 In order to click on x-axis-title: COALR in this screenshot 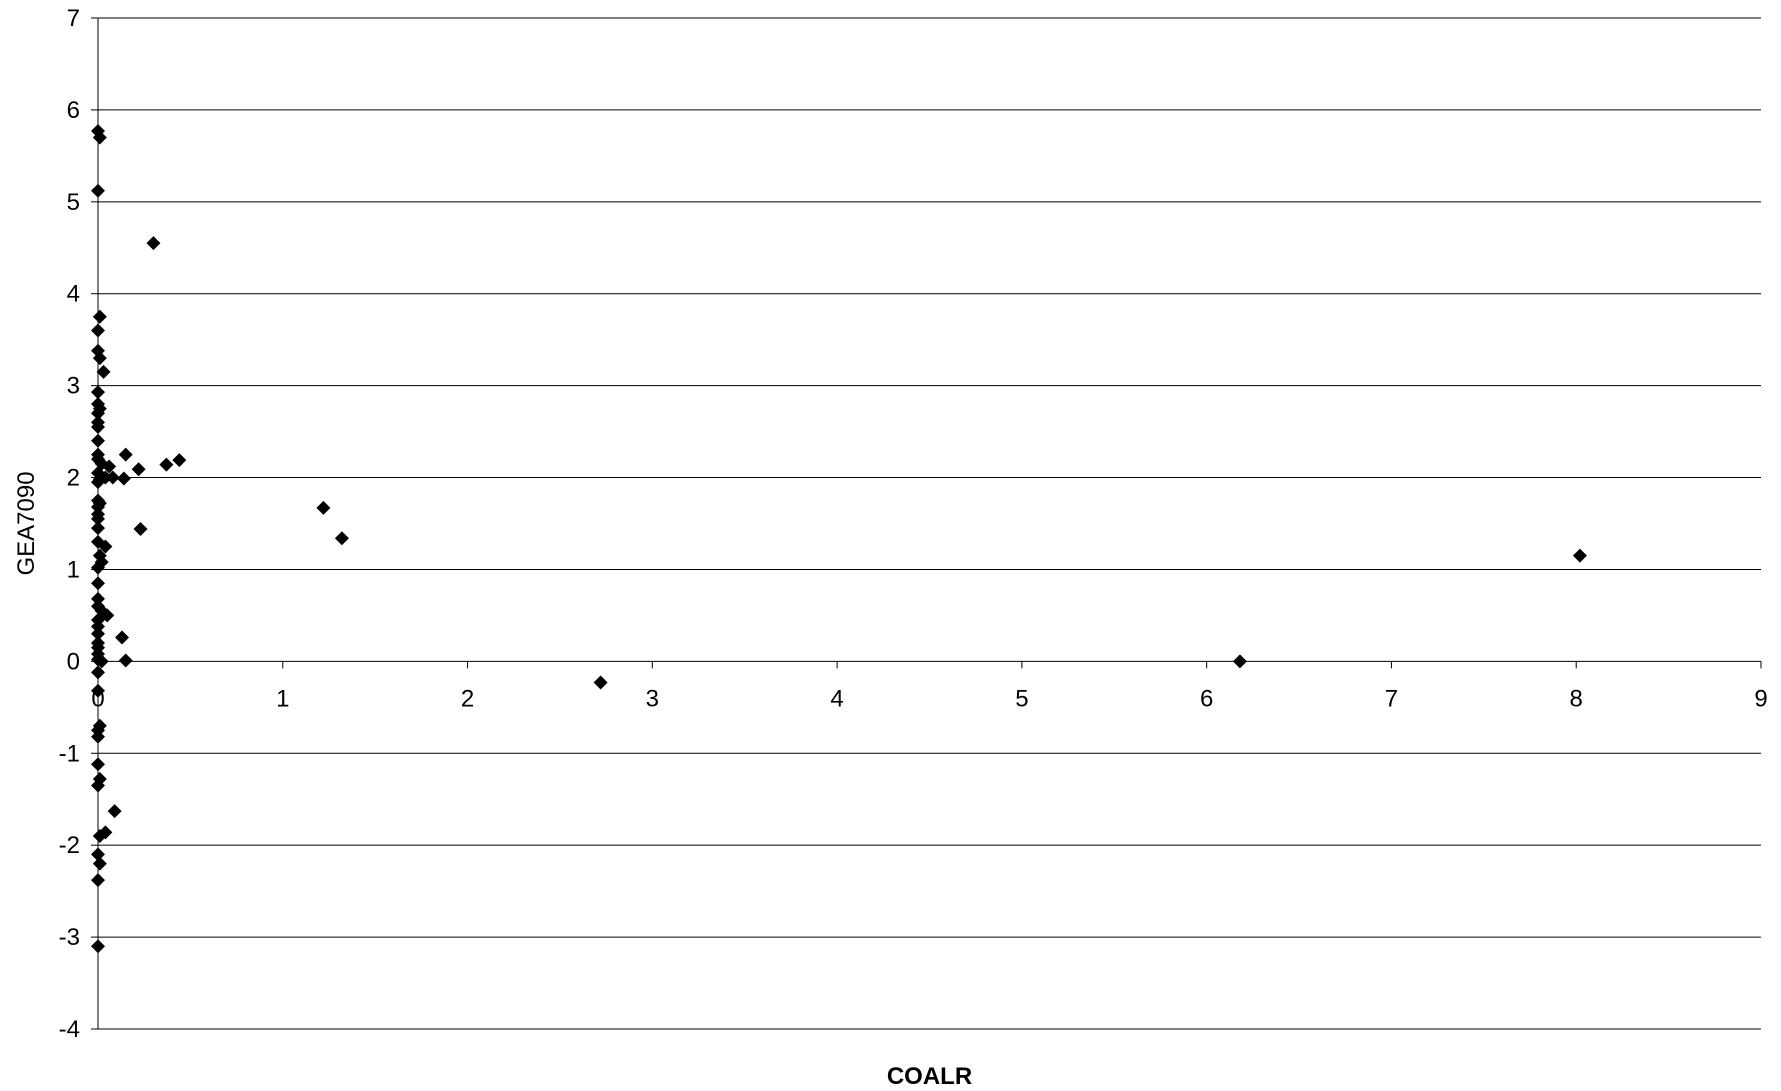, I will do `click(929, 1074)`.